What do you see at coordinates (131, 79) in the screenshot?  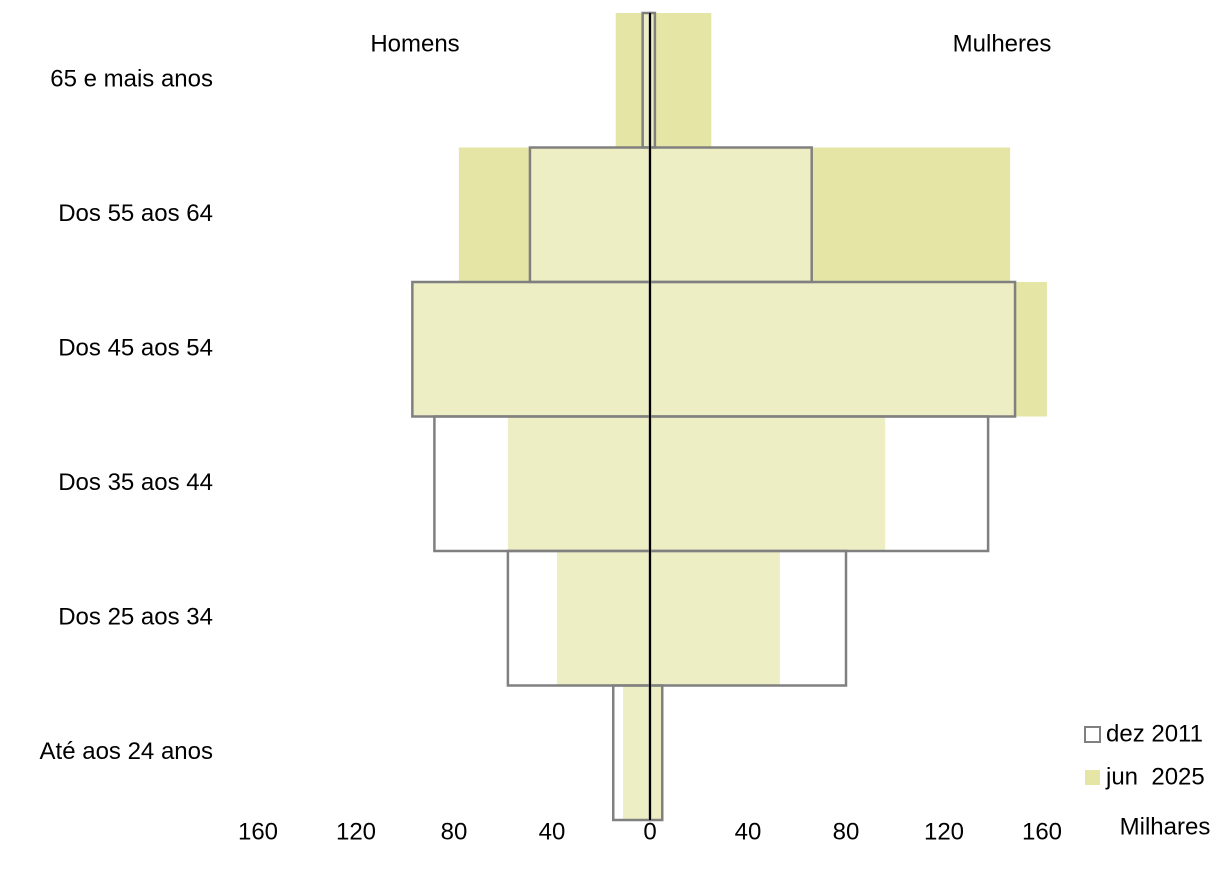 I see `category-label: 65 e mais anos` at bounding box center [131, 79].